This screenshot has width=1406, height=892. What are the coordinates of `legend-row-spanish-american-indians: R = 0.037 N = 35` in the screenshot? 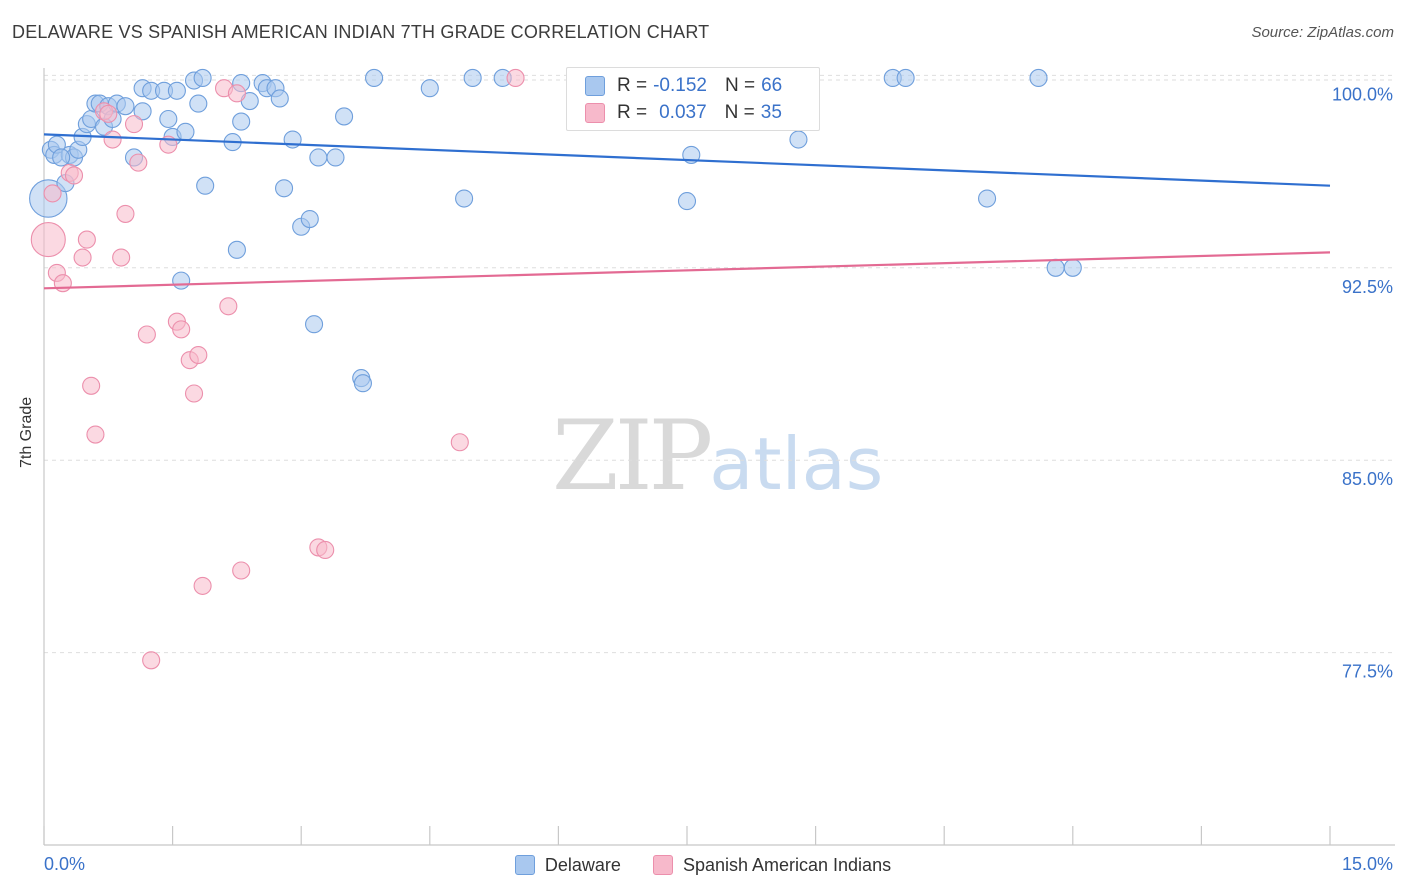 It's located at (683, 113).